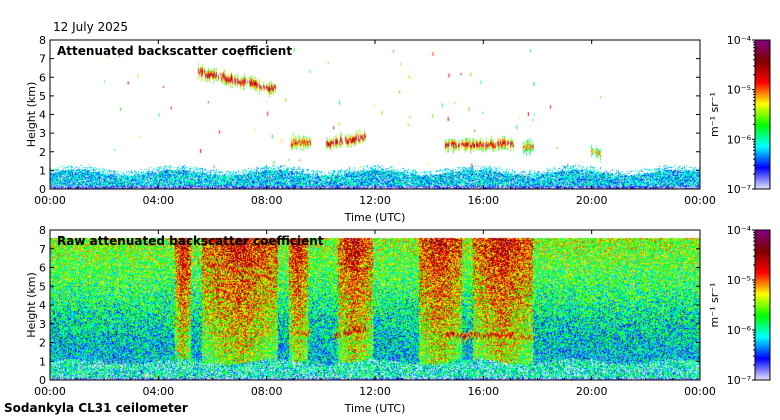 The image size is (780, 420). I want to click on footer-label: Sodankyla CL31 ceilometer, so click(96, 408).